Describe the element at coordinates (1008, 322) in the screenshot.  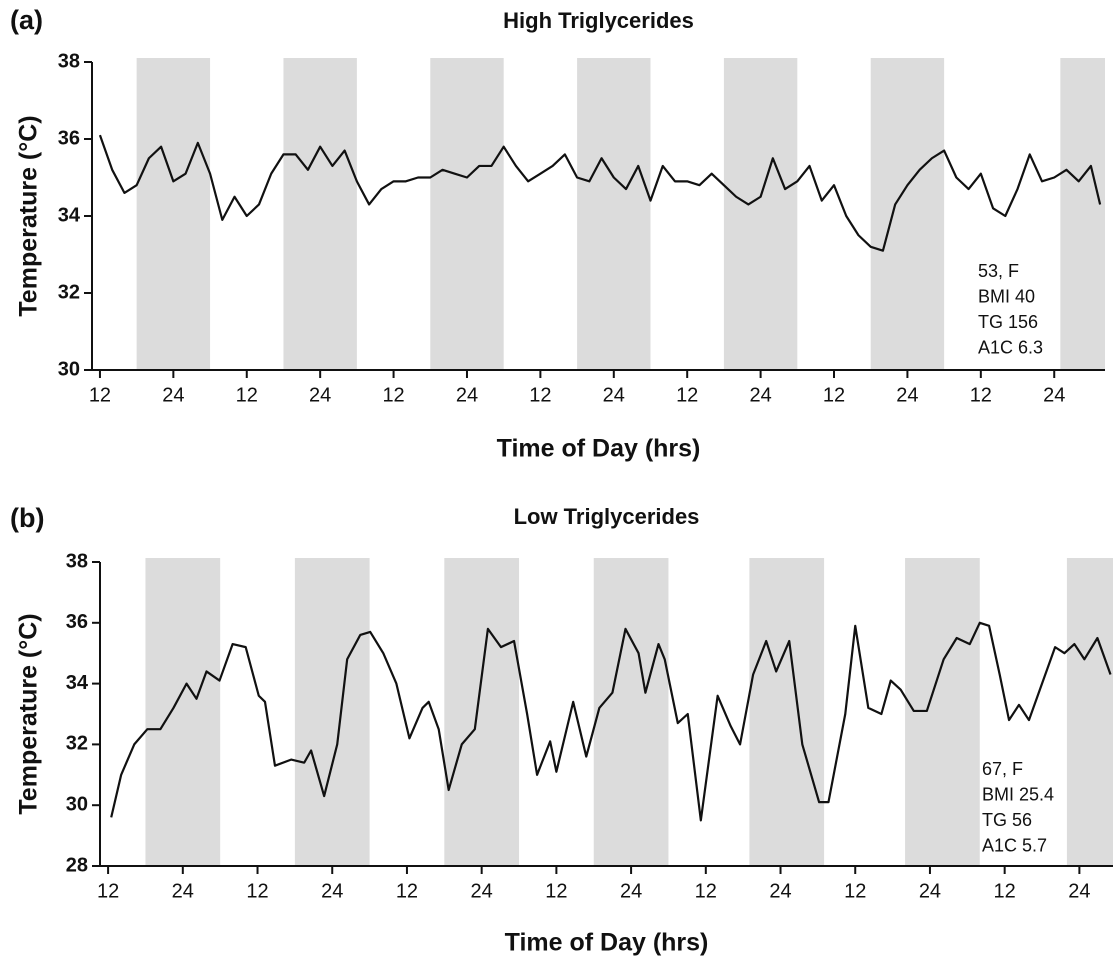
I see `annotation-line: TG 156` at that location.